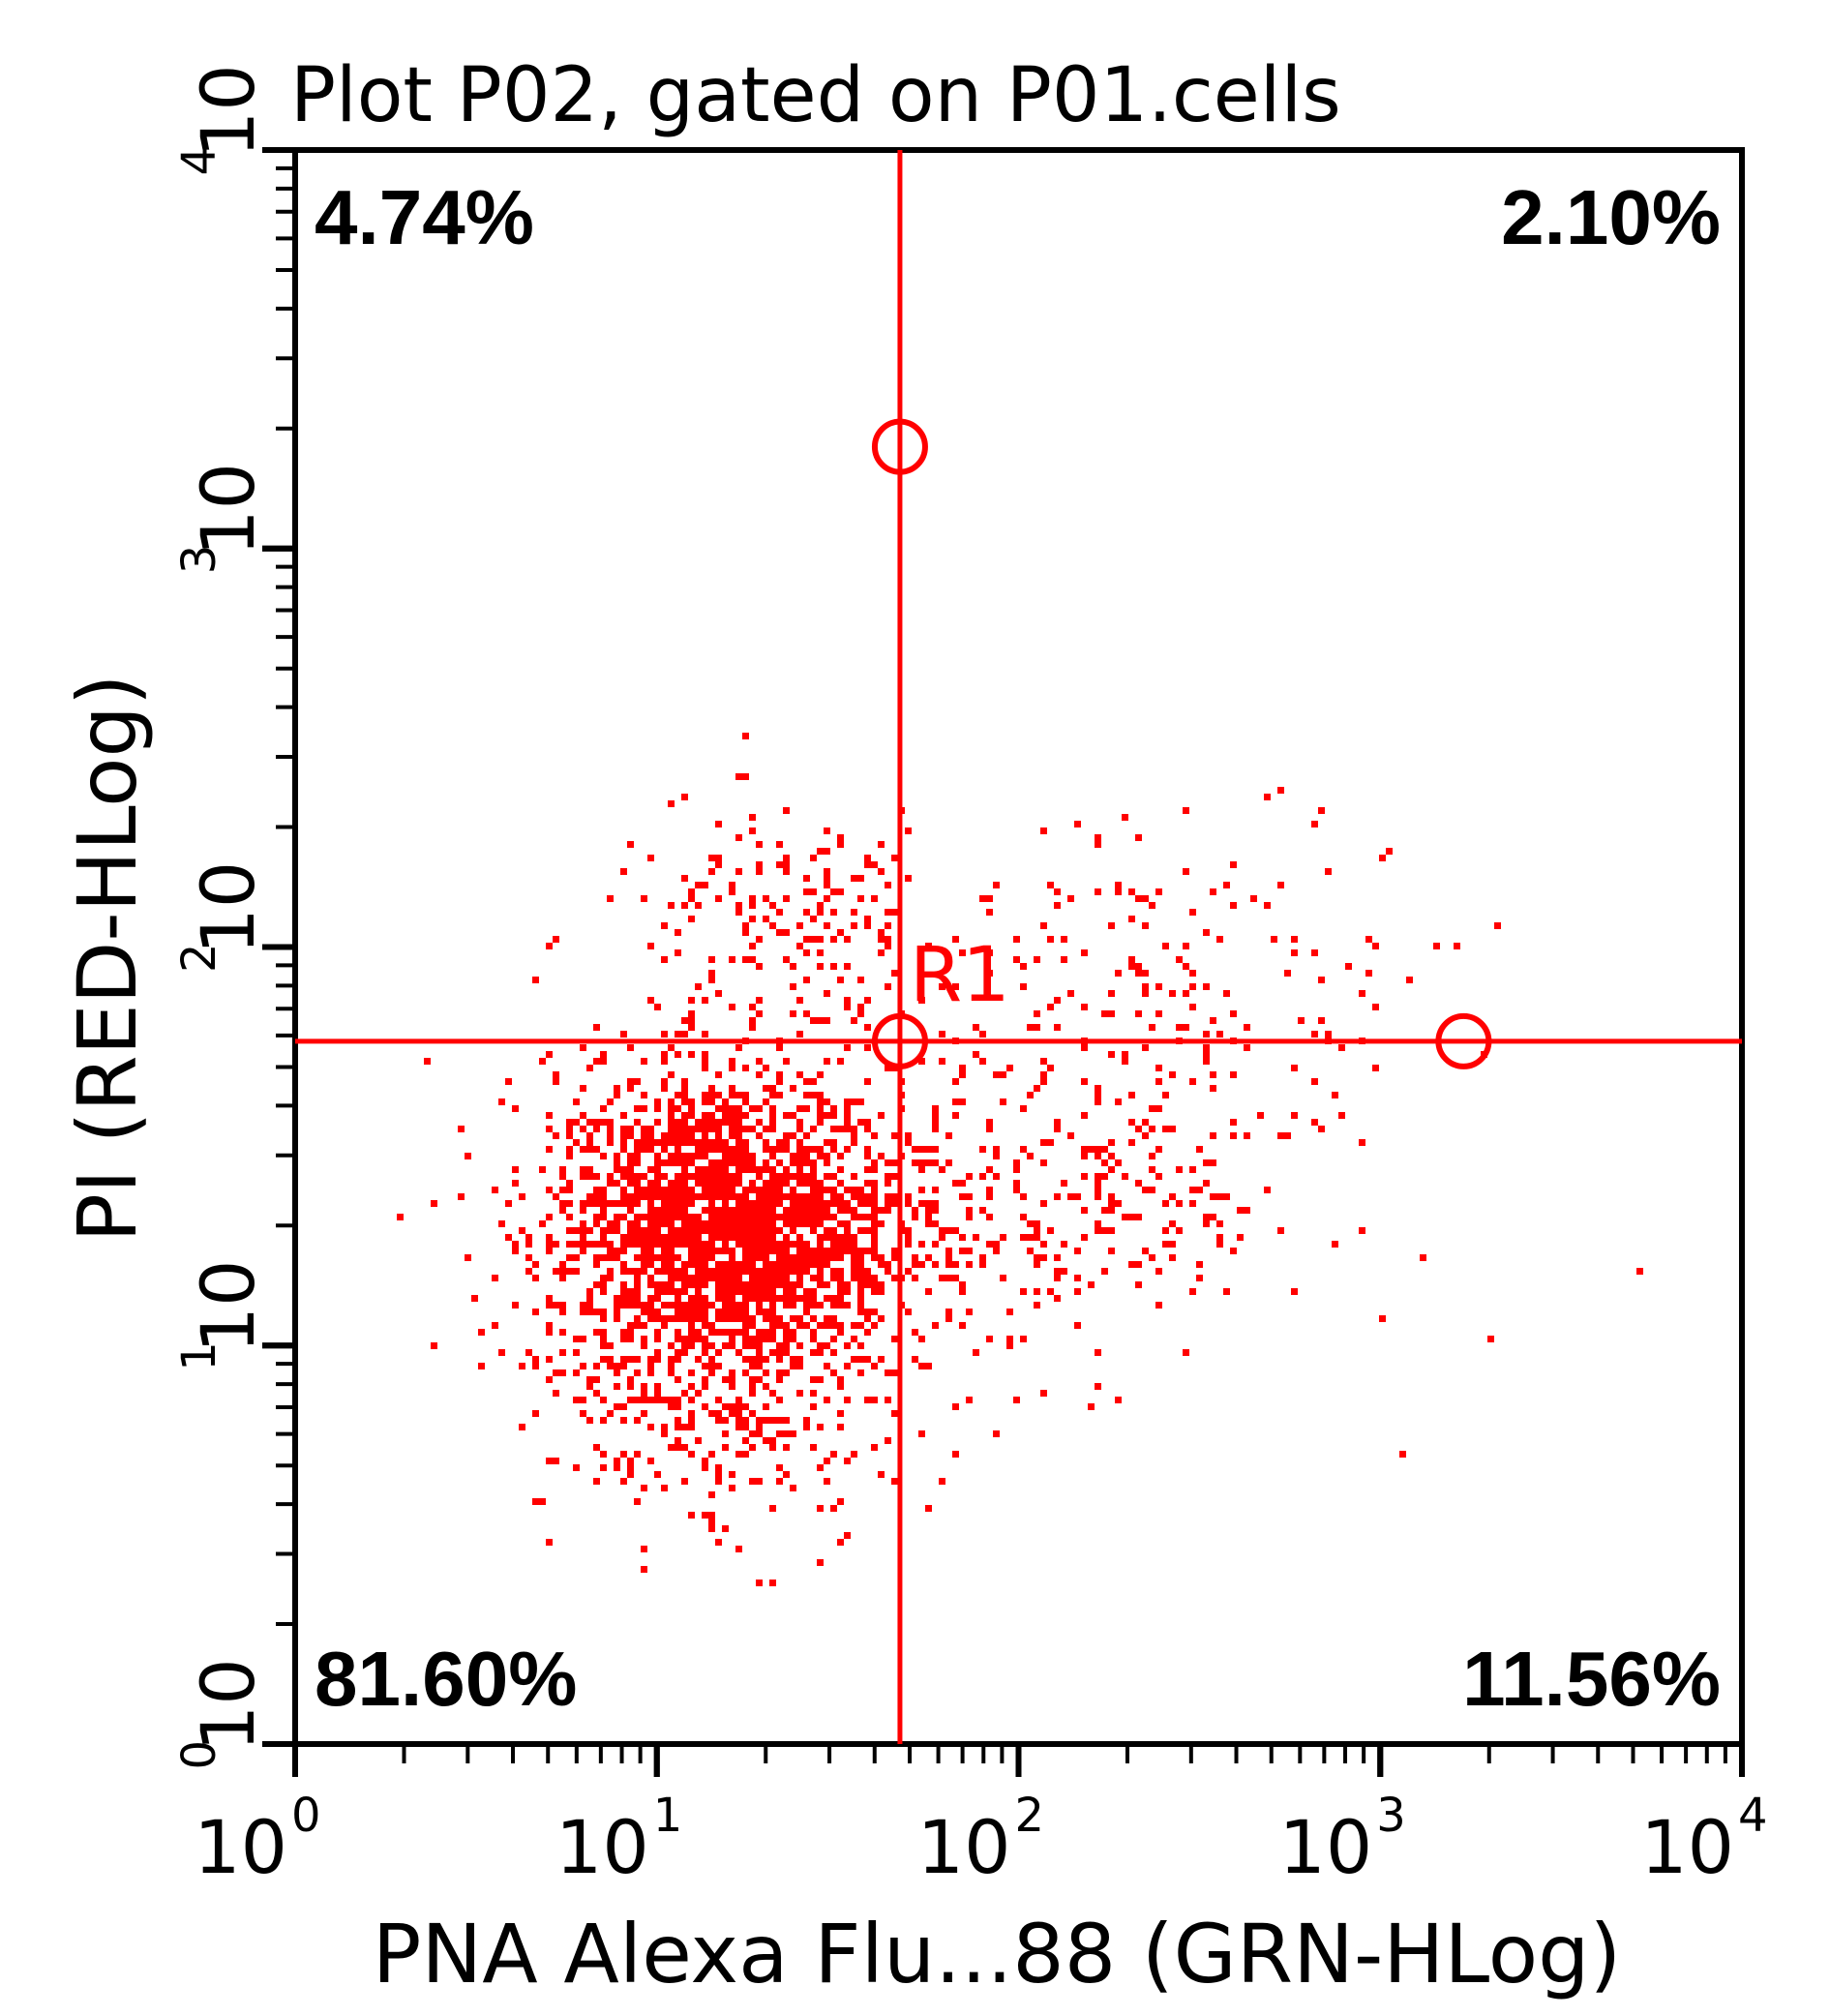 This screenshot has height=2016, width=1830. What do you see at coordinates (241, 1847) in the screenshot?
I see `x-tick-label: 10` at bounding box center [241, 1847].